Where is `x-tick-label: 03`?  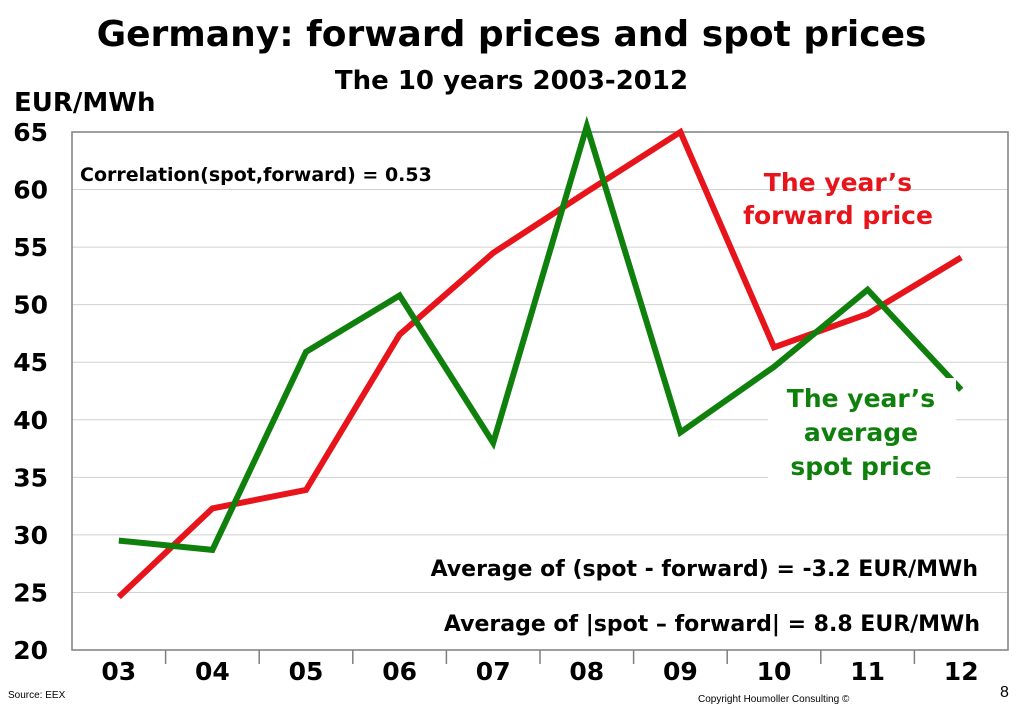 x-tick-label: 03 is located at coordinates (118, 671).